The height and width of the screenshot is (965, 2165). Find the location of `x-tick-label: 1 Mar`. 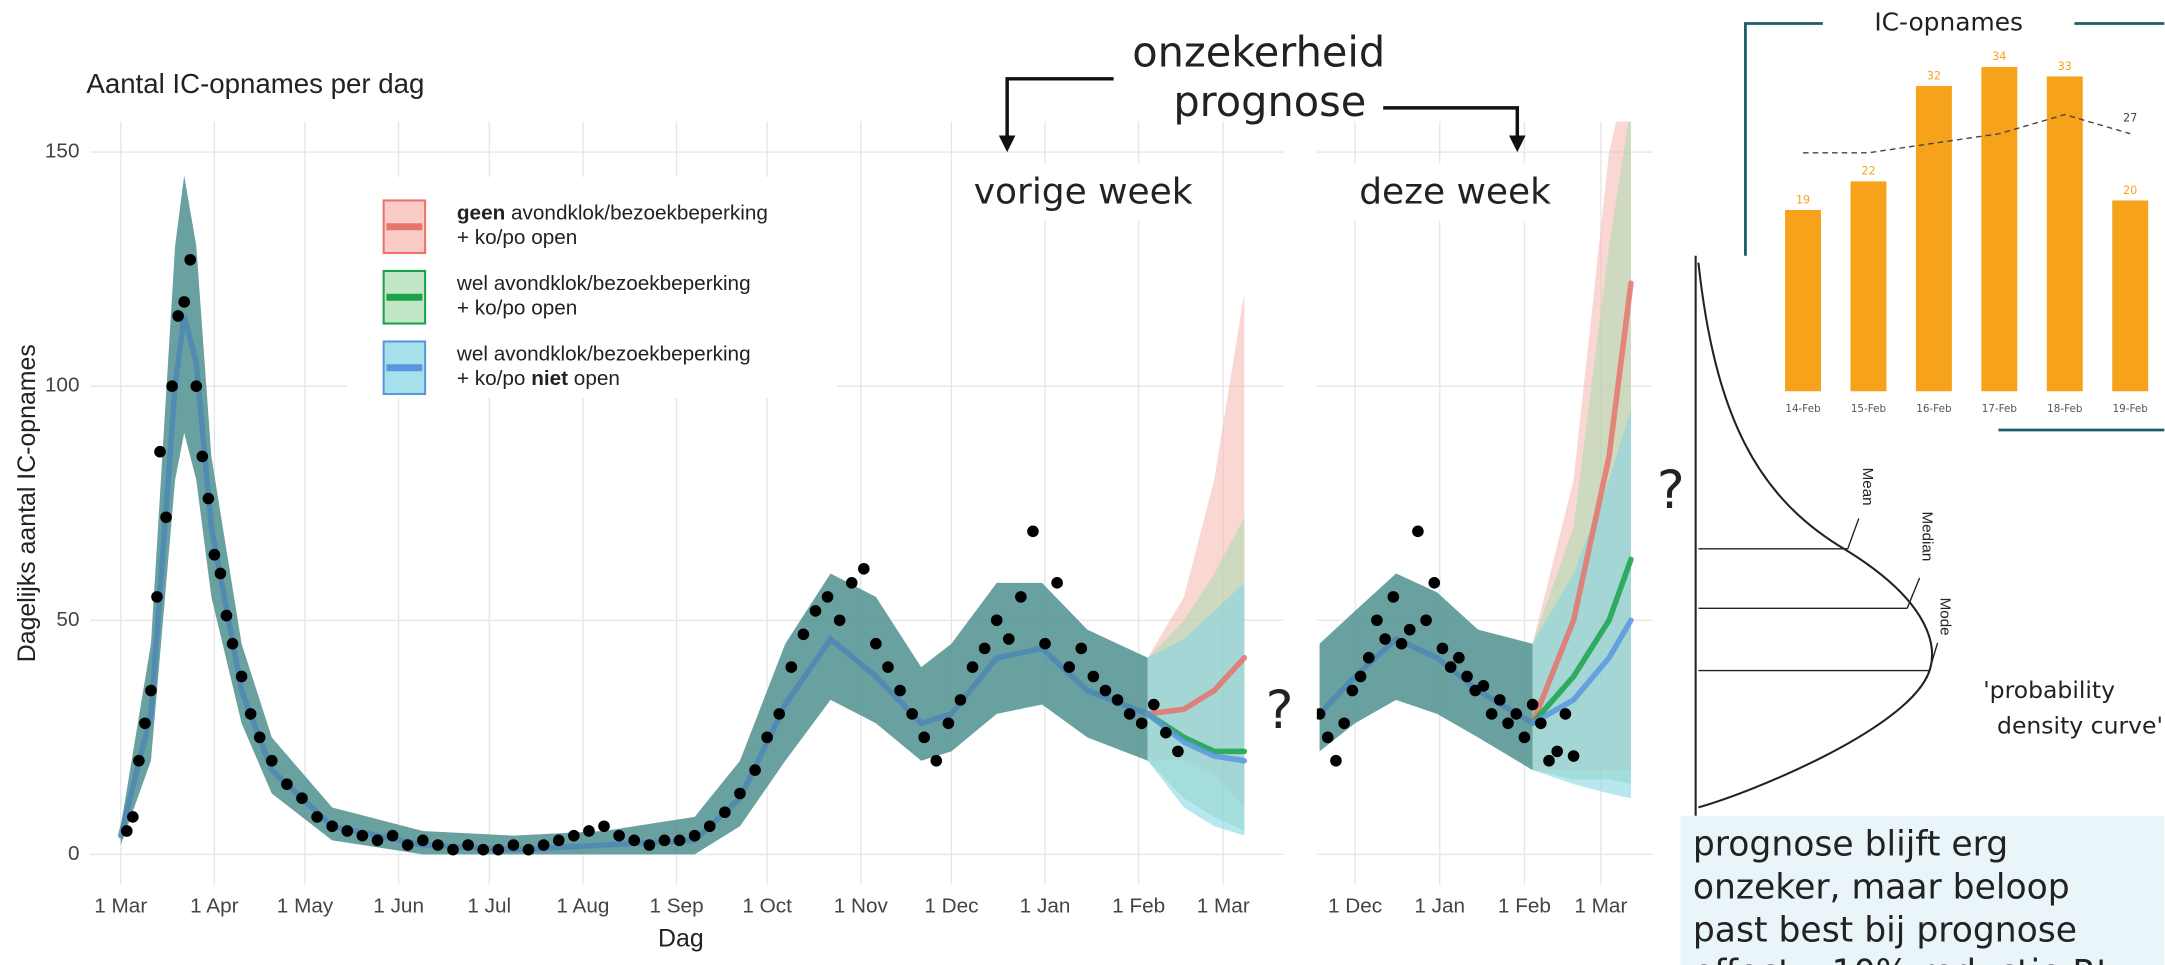

x-tick-label: 1 Mar is located at coordinates (1223, 905).